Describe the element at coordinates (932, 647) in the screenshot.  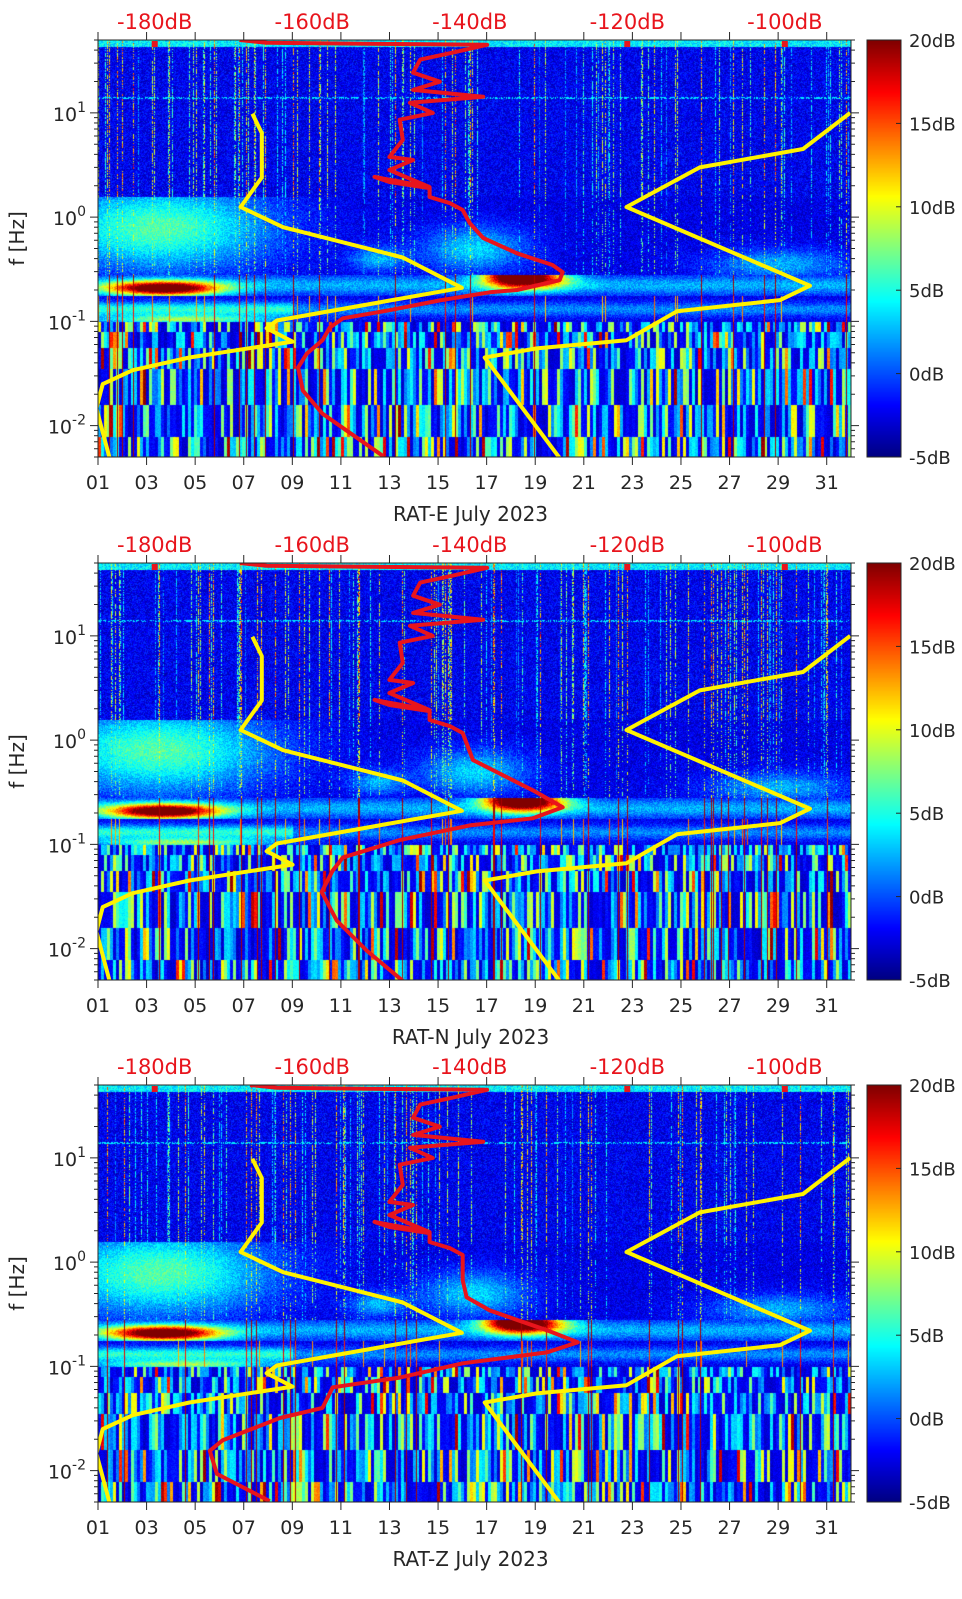
I see `colorbar-tick-label: 15dB` at that location.